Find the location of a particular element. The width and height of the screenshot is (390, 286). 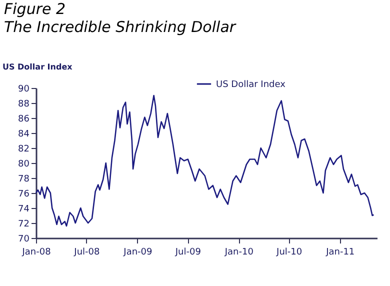

y-tick-label: 74 is located at coordinates (24, 209).